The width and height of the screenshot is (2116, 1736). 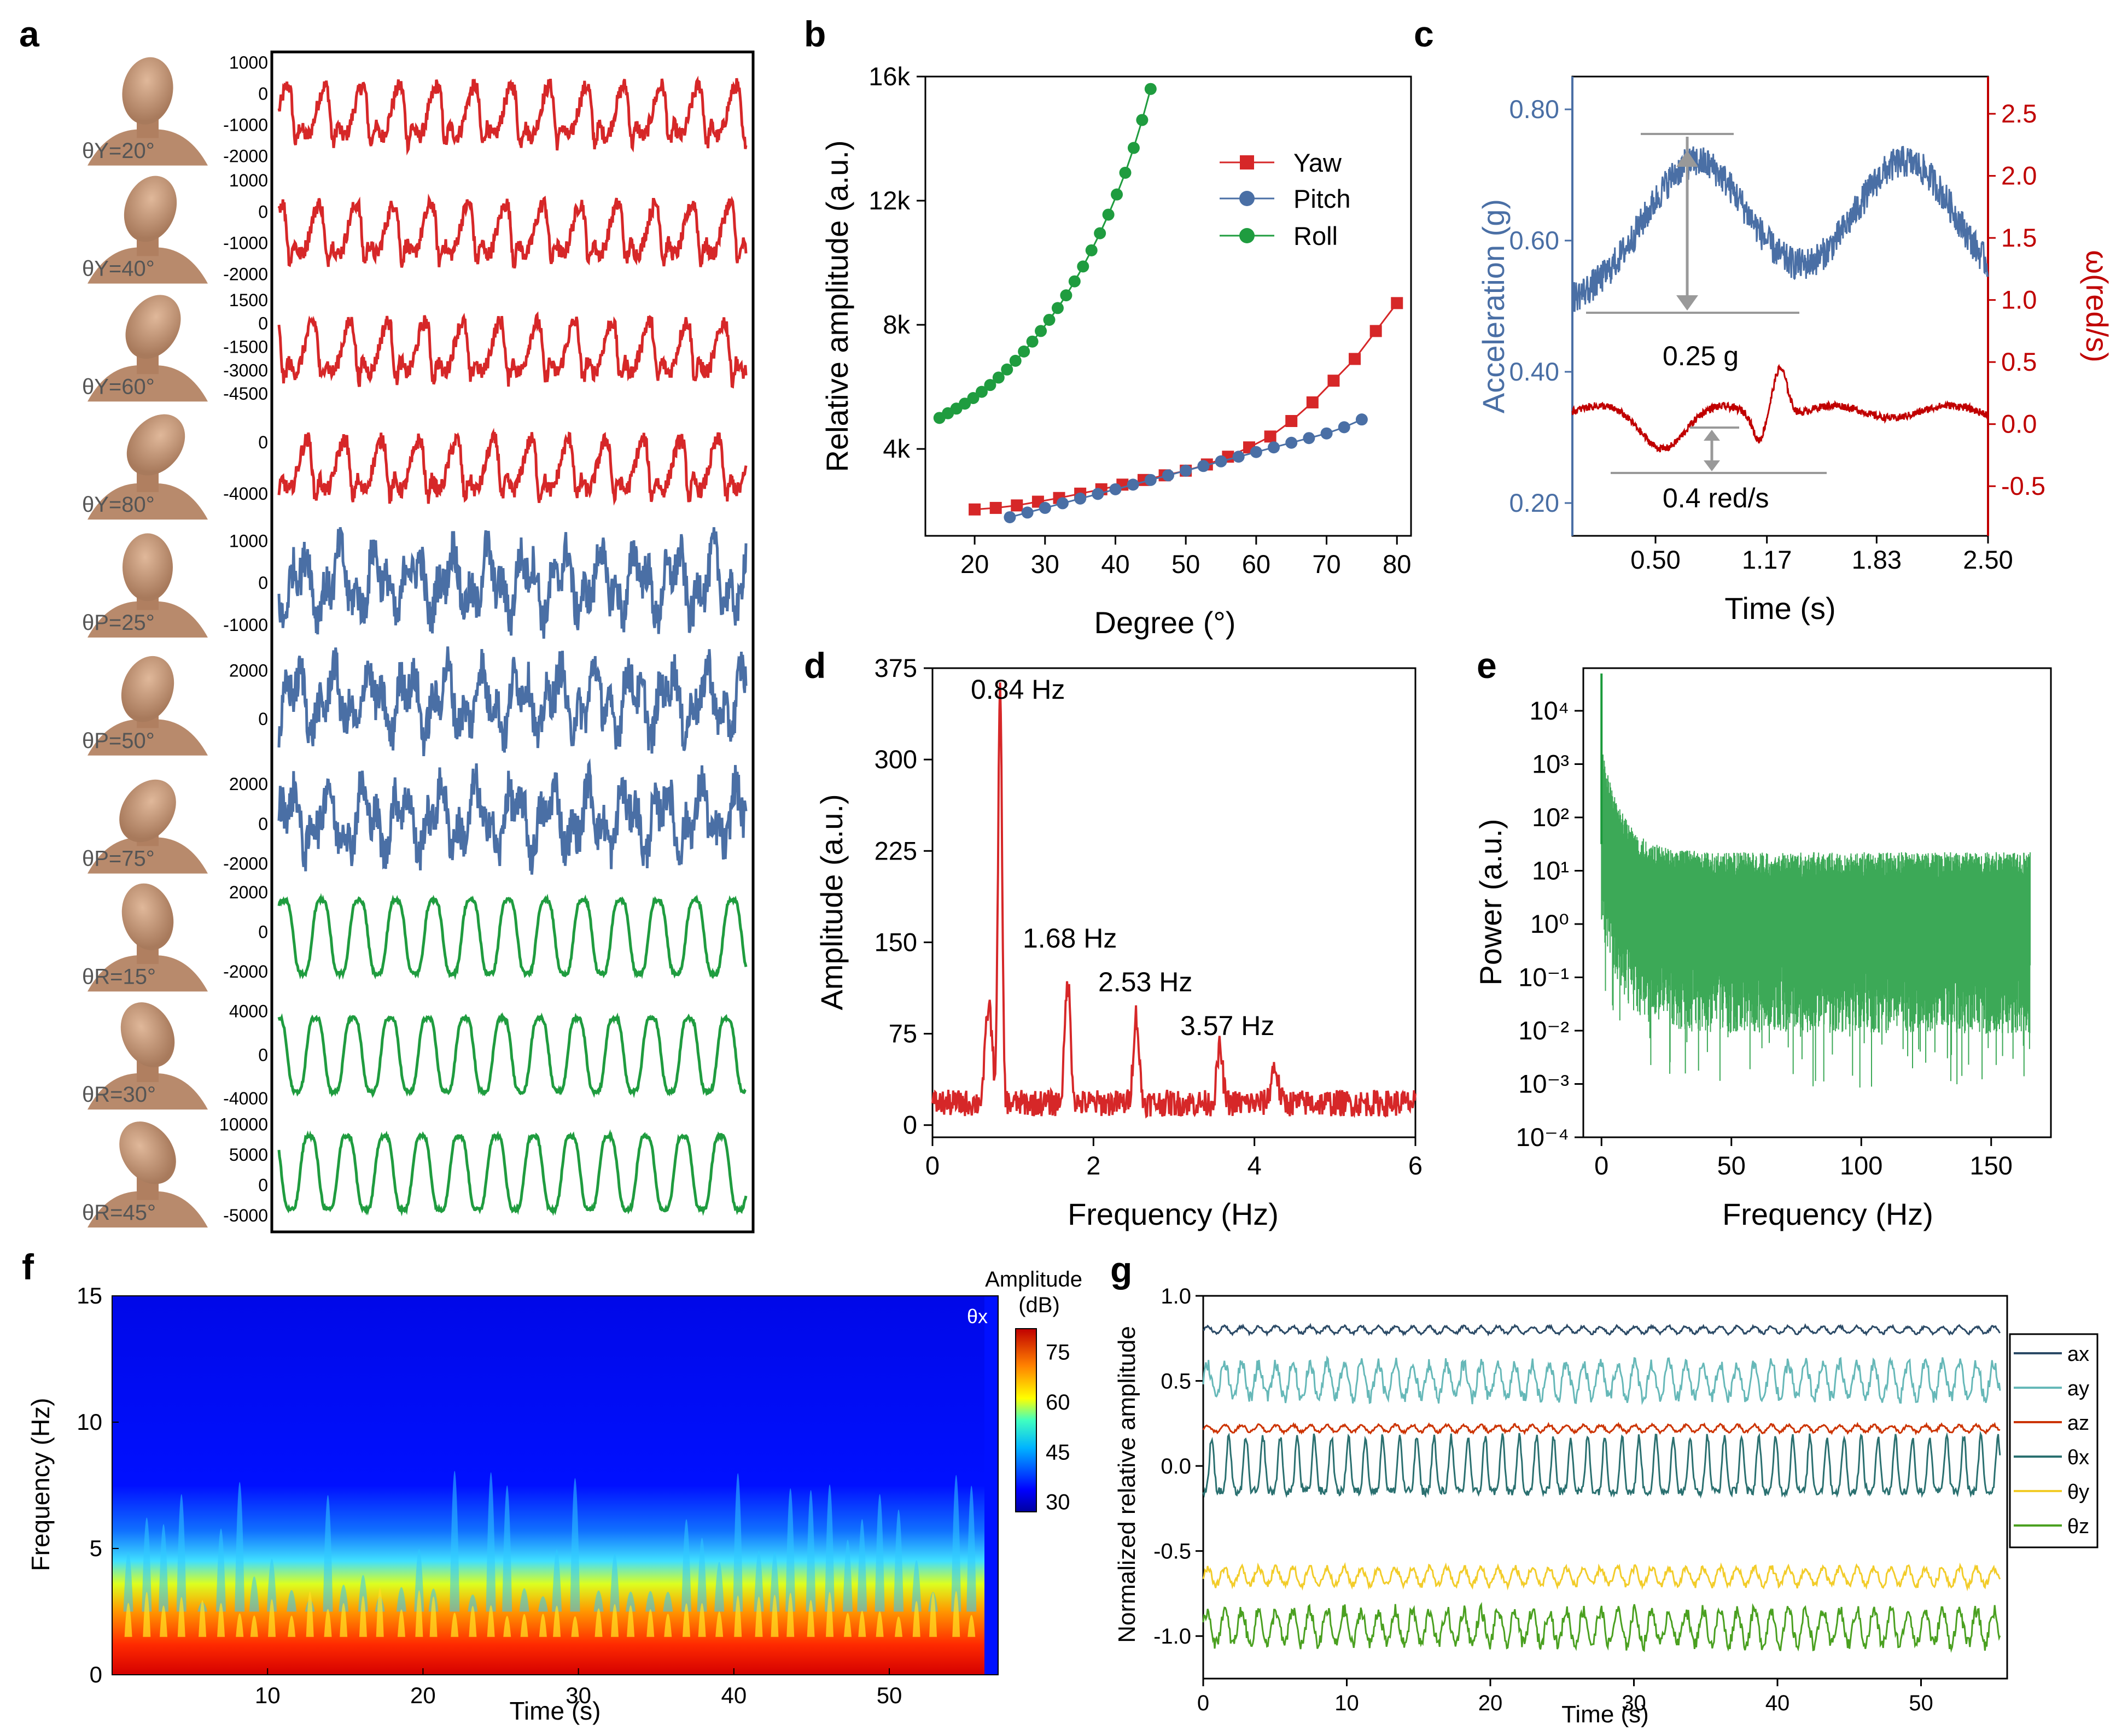 I want to click on row-tick: 1000, so click(x=248, y=62).